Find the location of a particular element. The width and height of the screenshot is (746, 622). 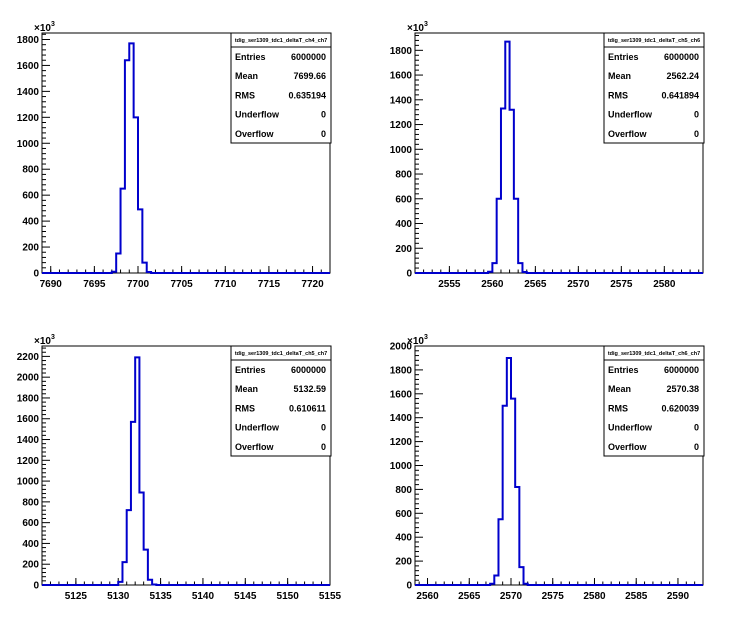

x-tick-label: 7720 is located at coordinates (312, 284).